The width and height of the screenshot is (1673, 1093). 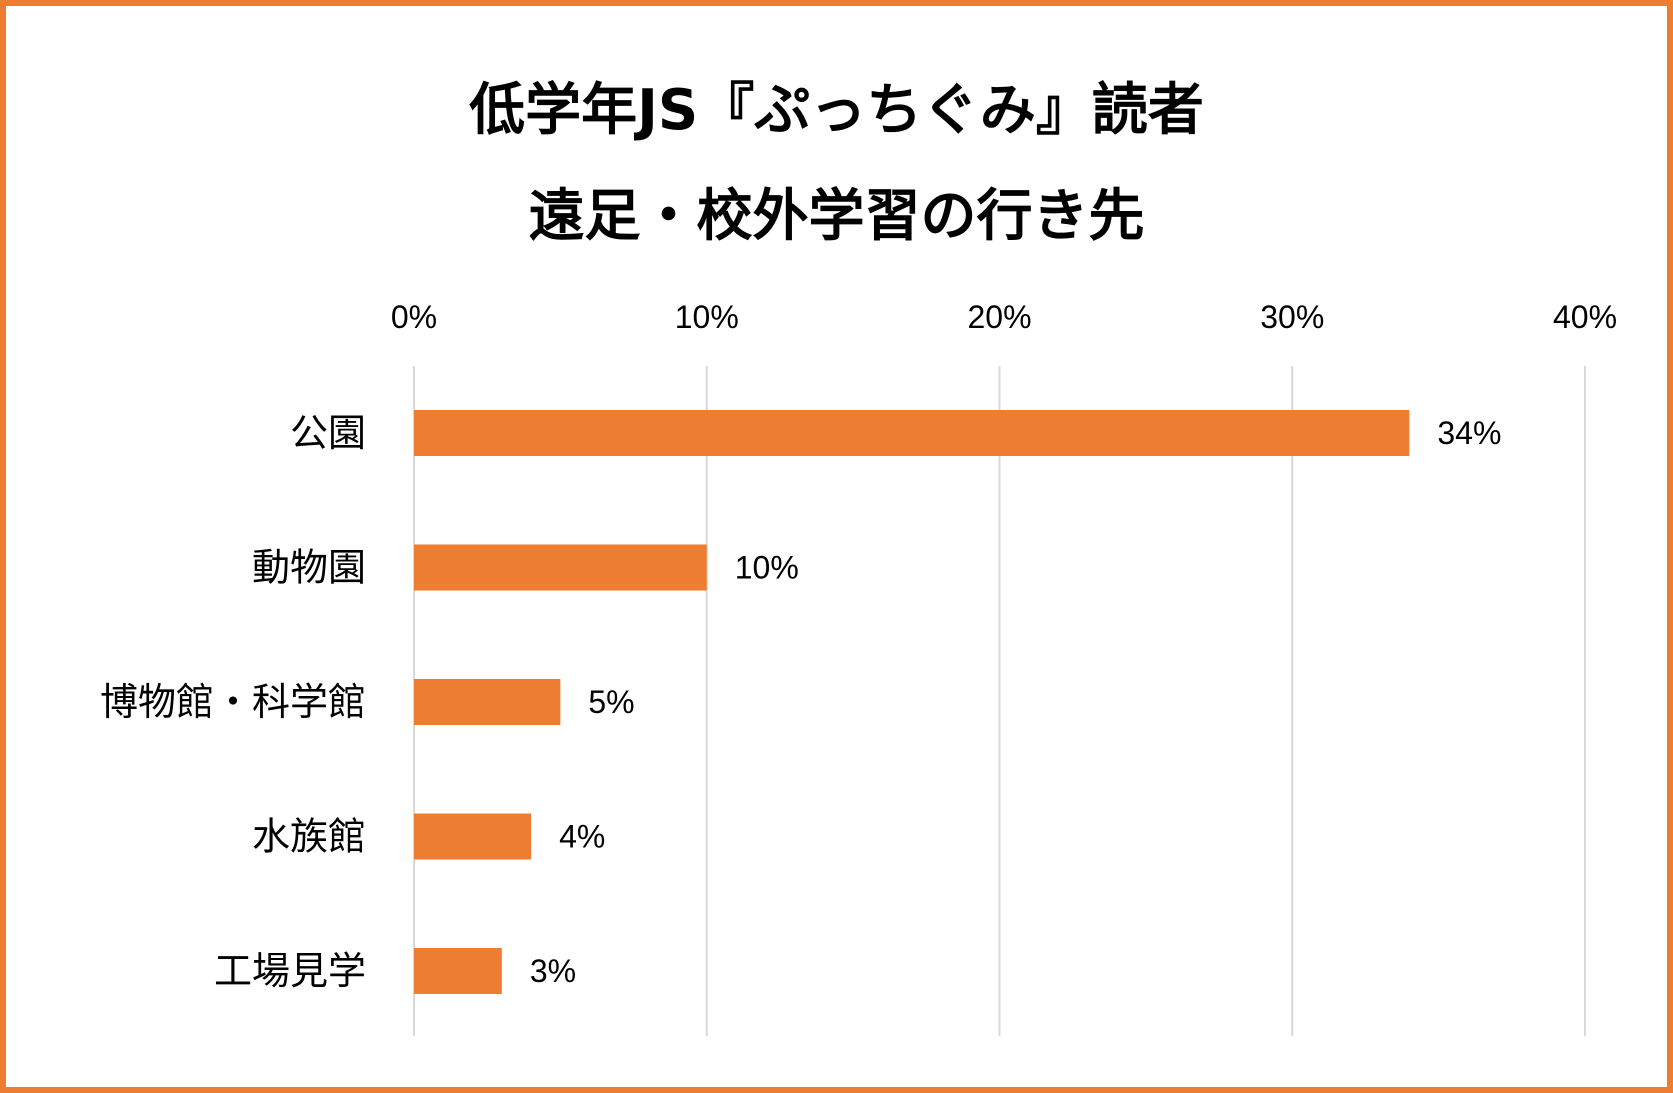 What do you see at coordinates (767, 568) in the screenshot?
I see `data-label-1: 10%` at bounding box center [767, 568].